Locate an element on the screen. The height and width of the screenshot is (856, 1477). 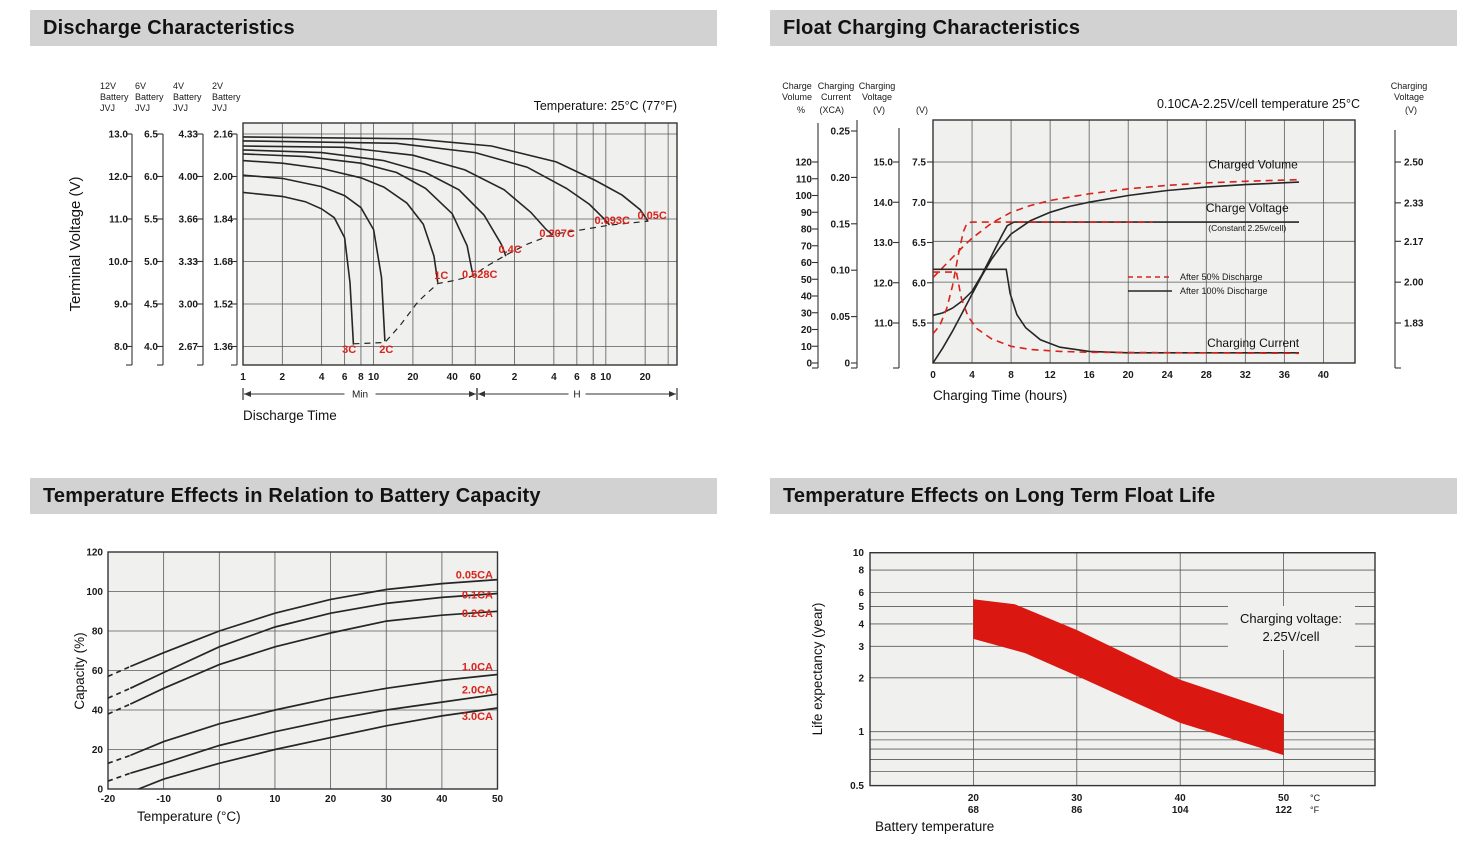
svg-text: 12 is located at coordinates (1051, 375).